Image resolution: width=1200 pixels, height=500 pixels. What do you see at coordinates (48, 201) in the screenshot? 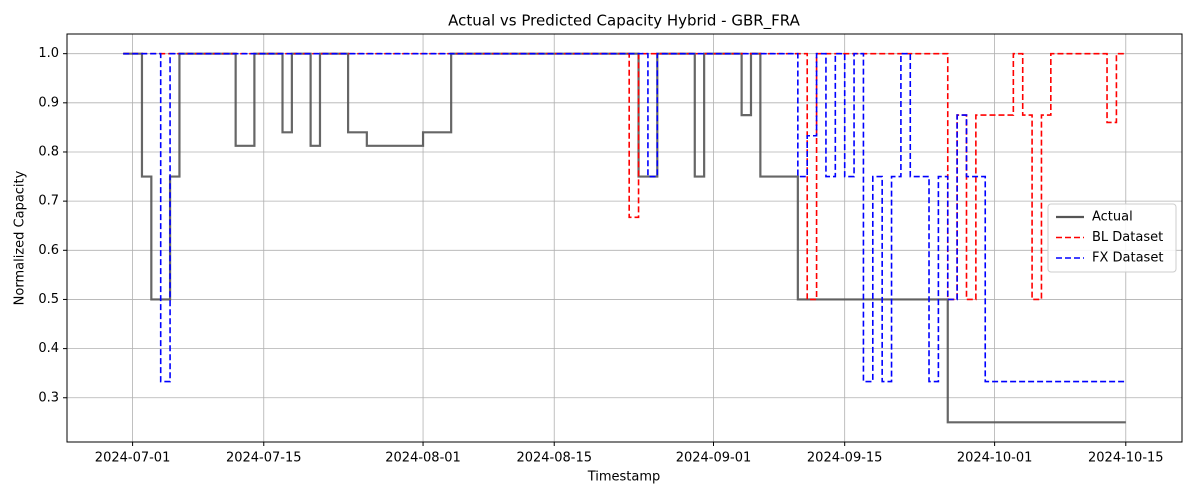
I see `y-tick-label: 0.7` at bounding box center [48, 201].